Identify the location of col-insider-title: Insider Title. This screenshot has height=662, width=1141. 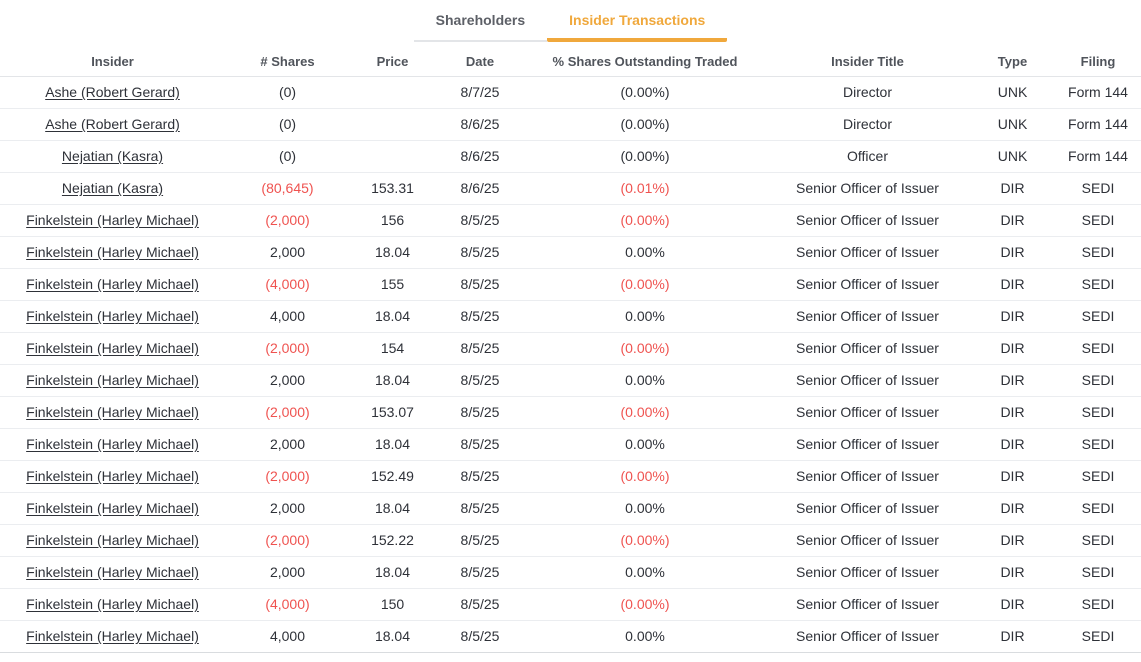
(867, 62).